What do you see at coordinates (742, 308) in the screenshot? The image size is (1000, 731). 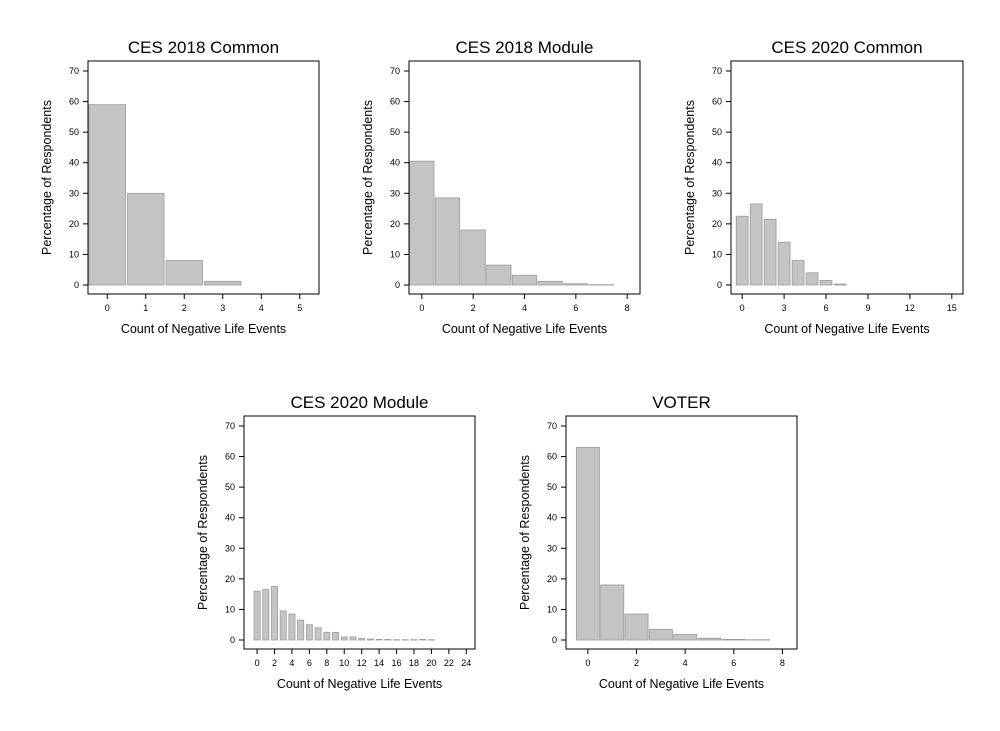 I see `chart-2-xtick-label-0: 0` at bounding box center [742, 308].